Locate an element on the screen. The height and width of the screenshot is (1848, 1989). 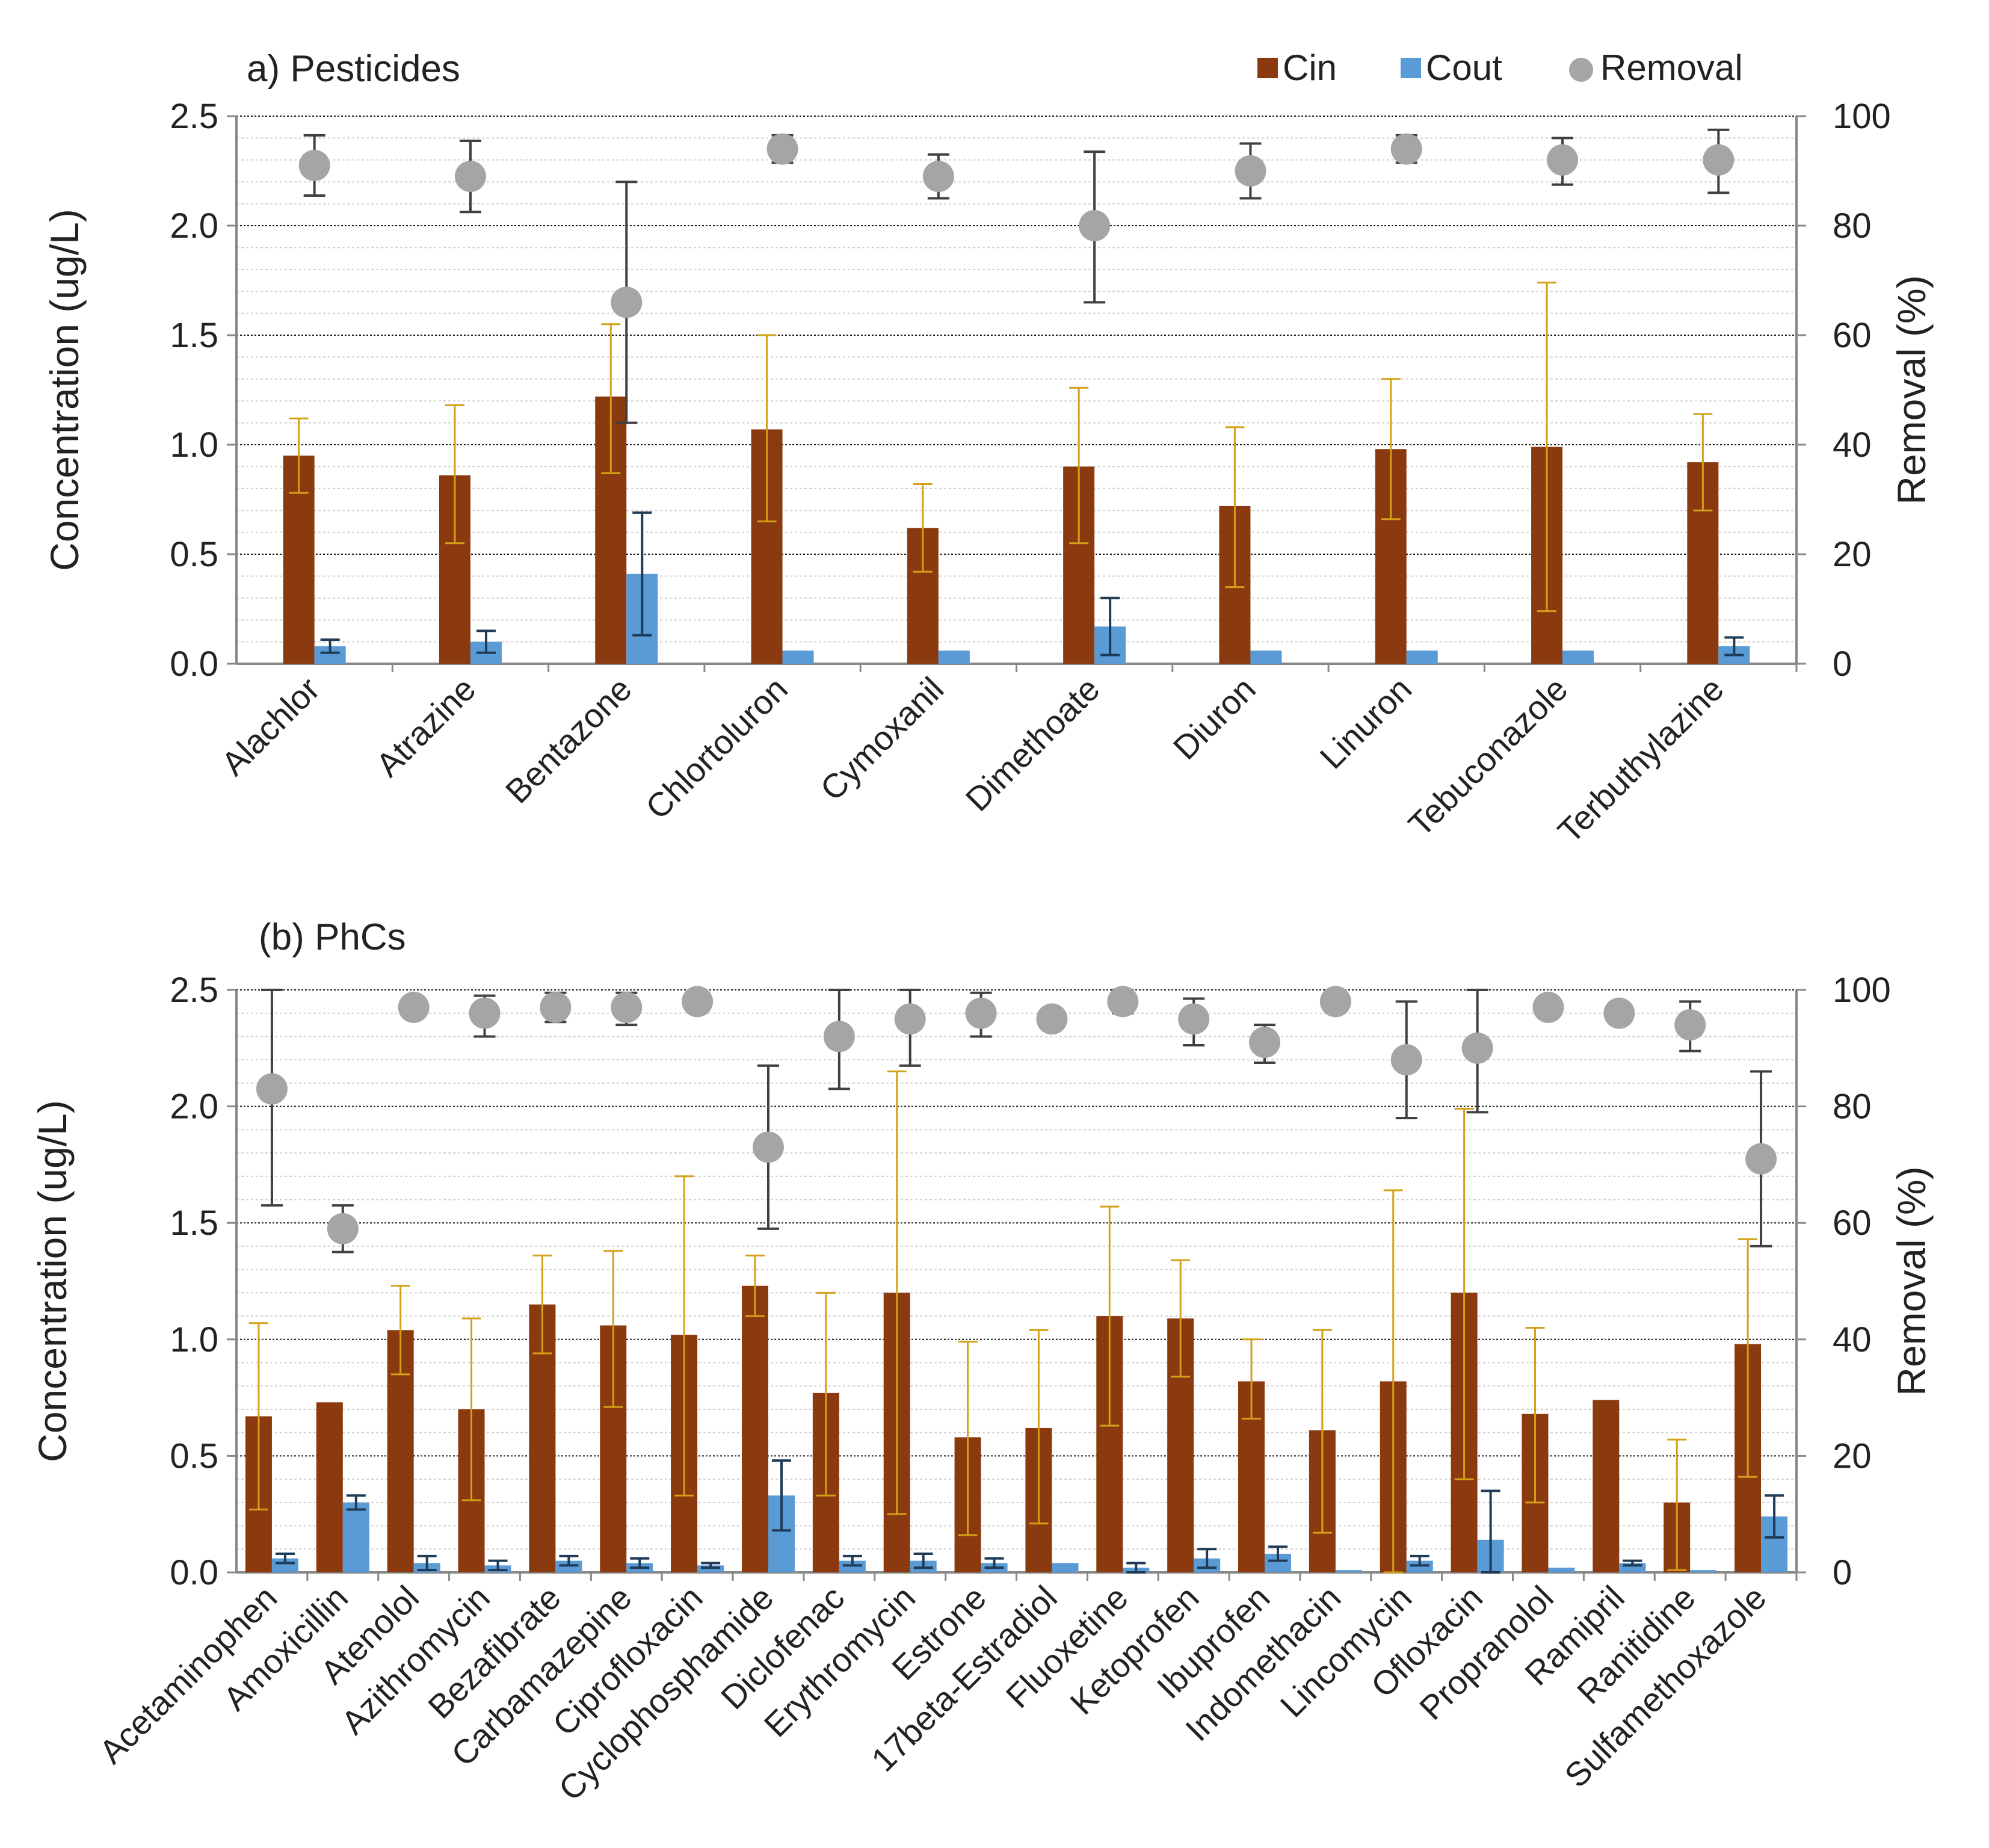
x-category-label: Diuron is located at coordinates (1214, 718).